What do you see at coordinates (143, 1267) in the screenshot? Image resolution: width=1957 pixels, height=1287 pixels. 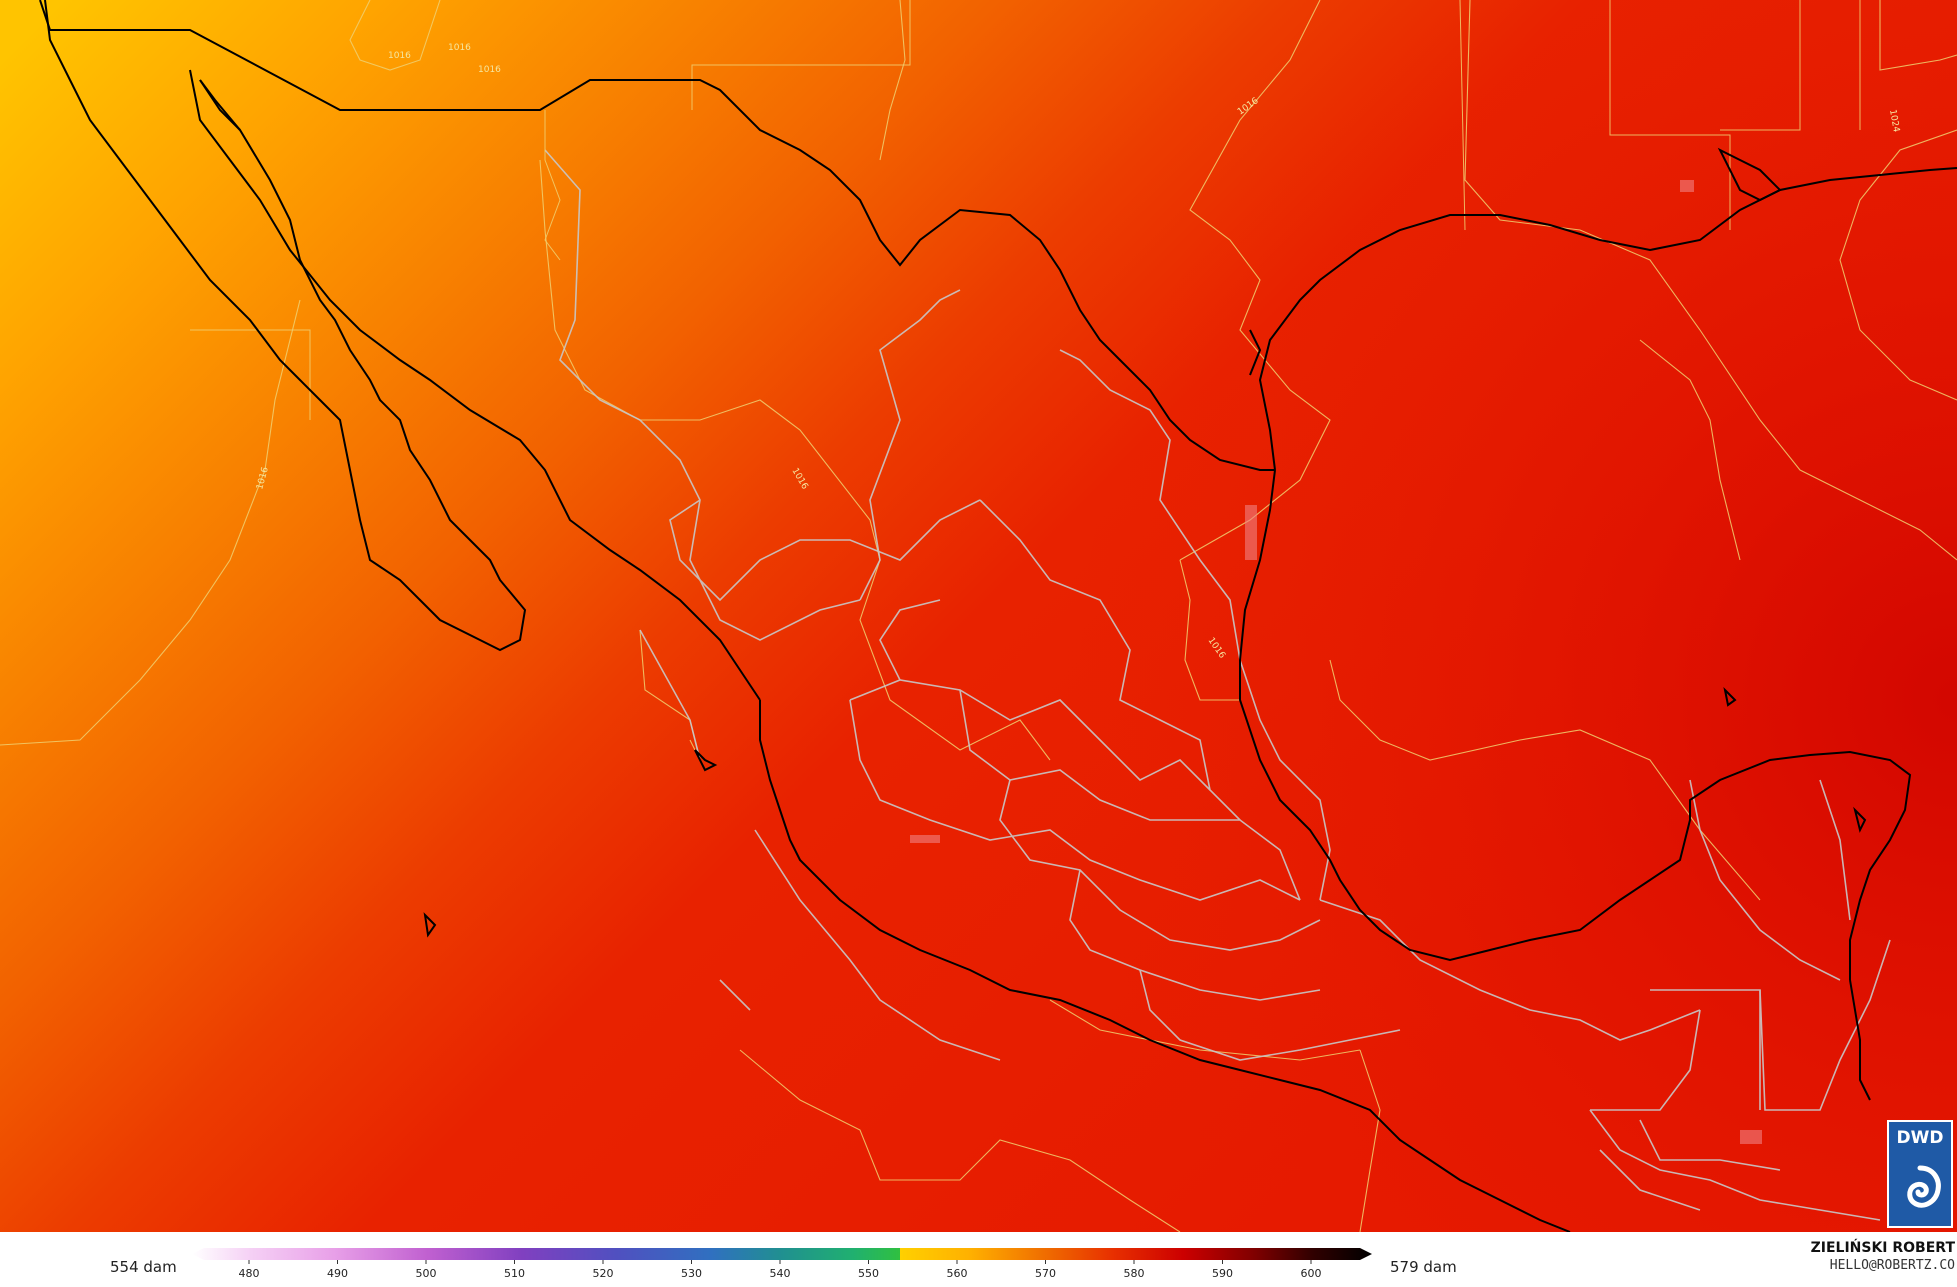 I see `range-min-label: 554 dam` at bounding box center [143, 1267].